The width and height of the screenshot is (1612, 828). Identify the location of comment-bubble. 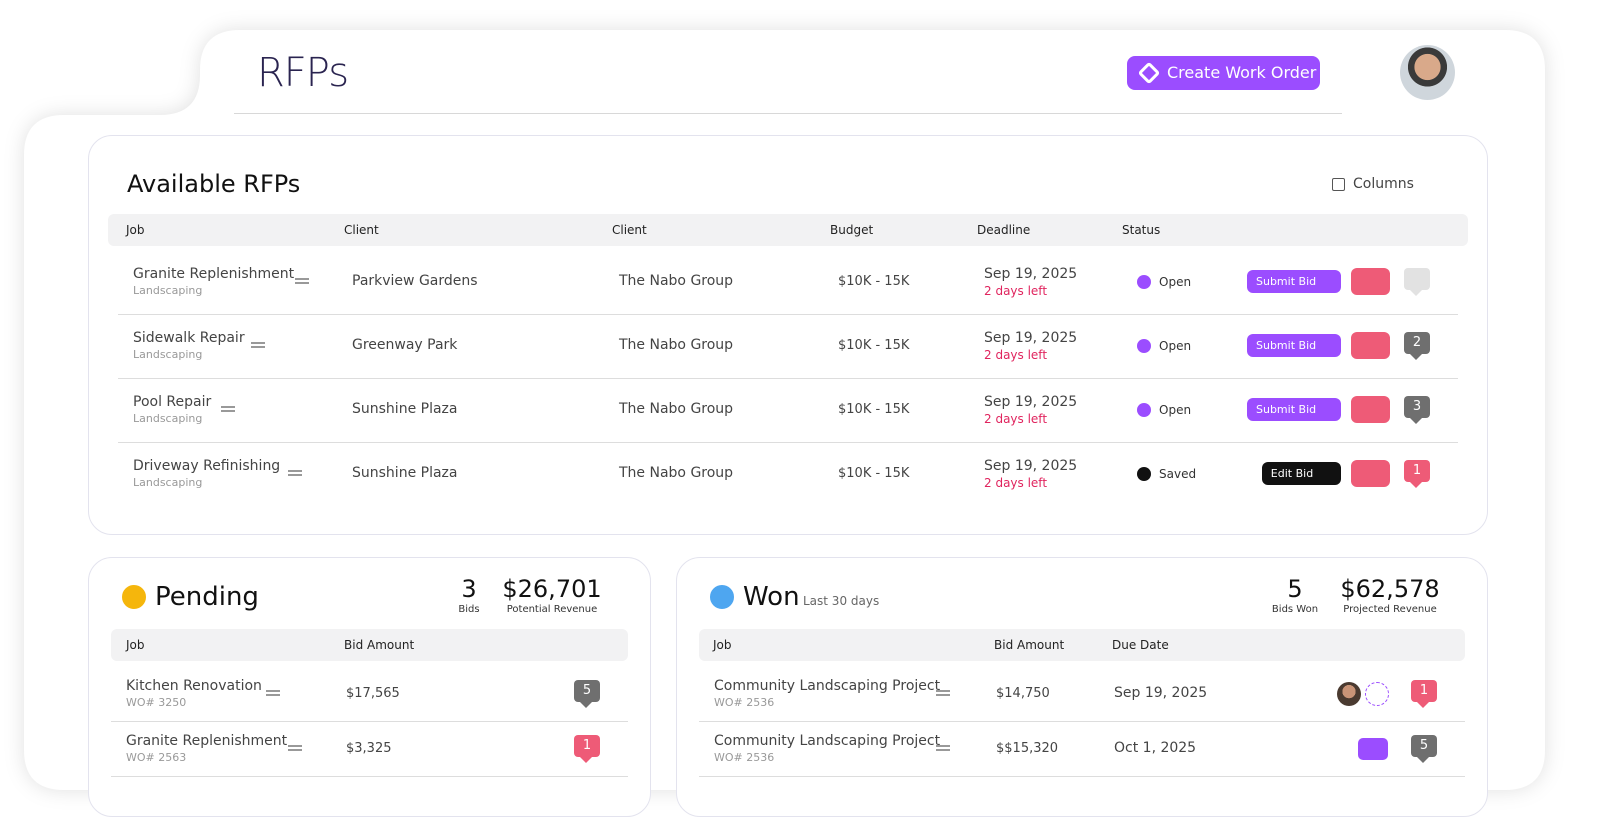
(1417, 282).